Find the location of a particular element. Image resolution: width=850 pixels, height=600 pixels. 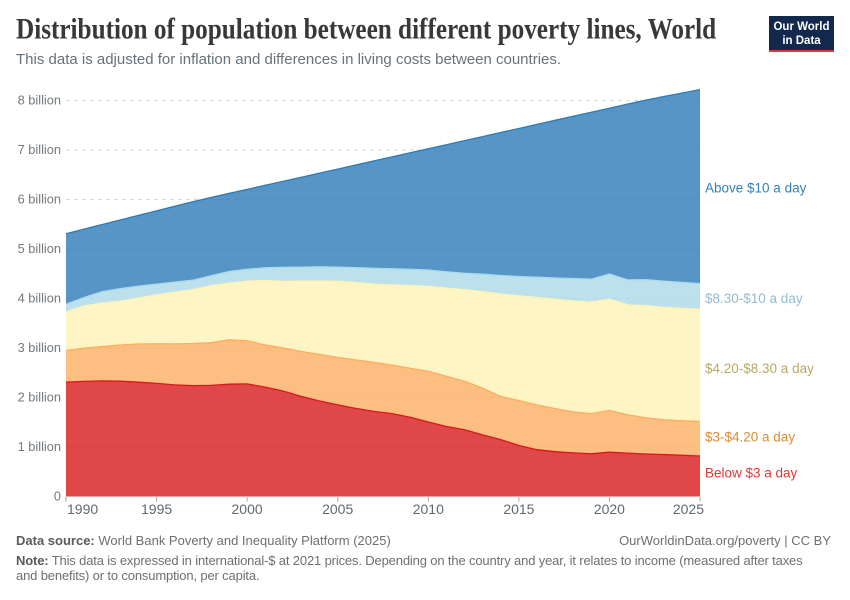

svg-text: 2010 is located at coordinates (428, 509).